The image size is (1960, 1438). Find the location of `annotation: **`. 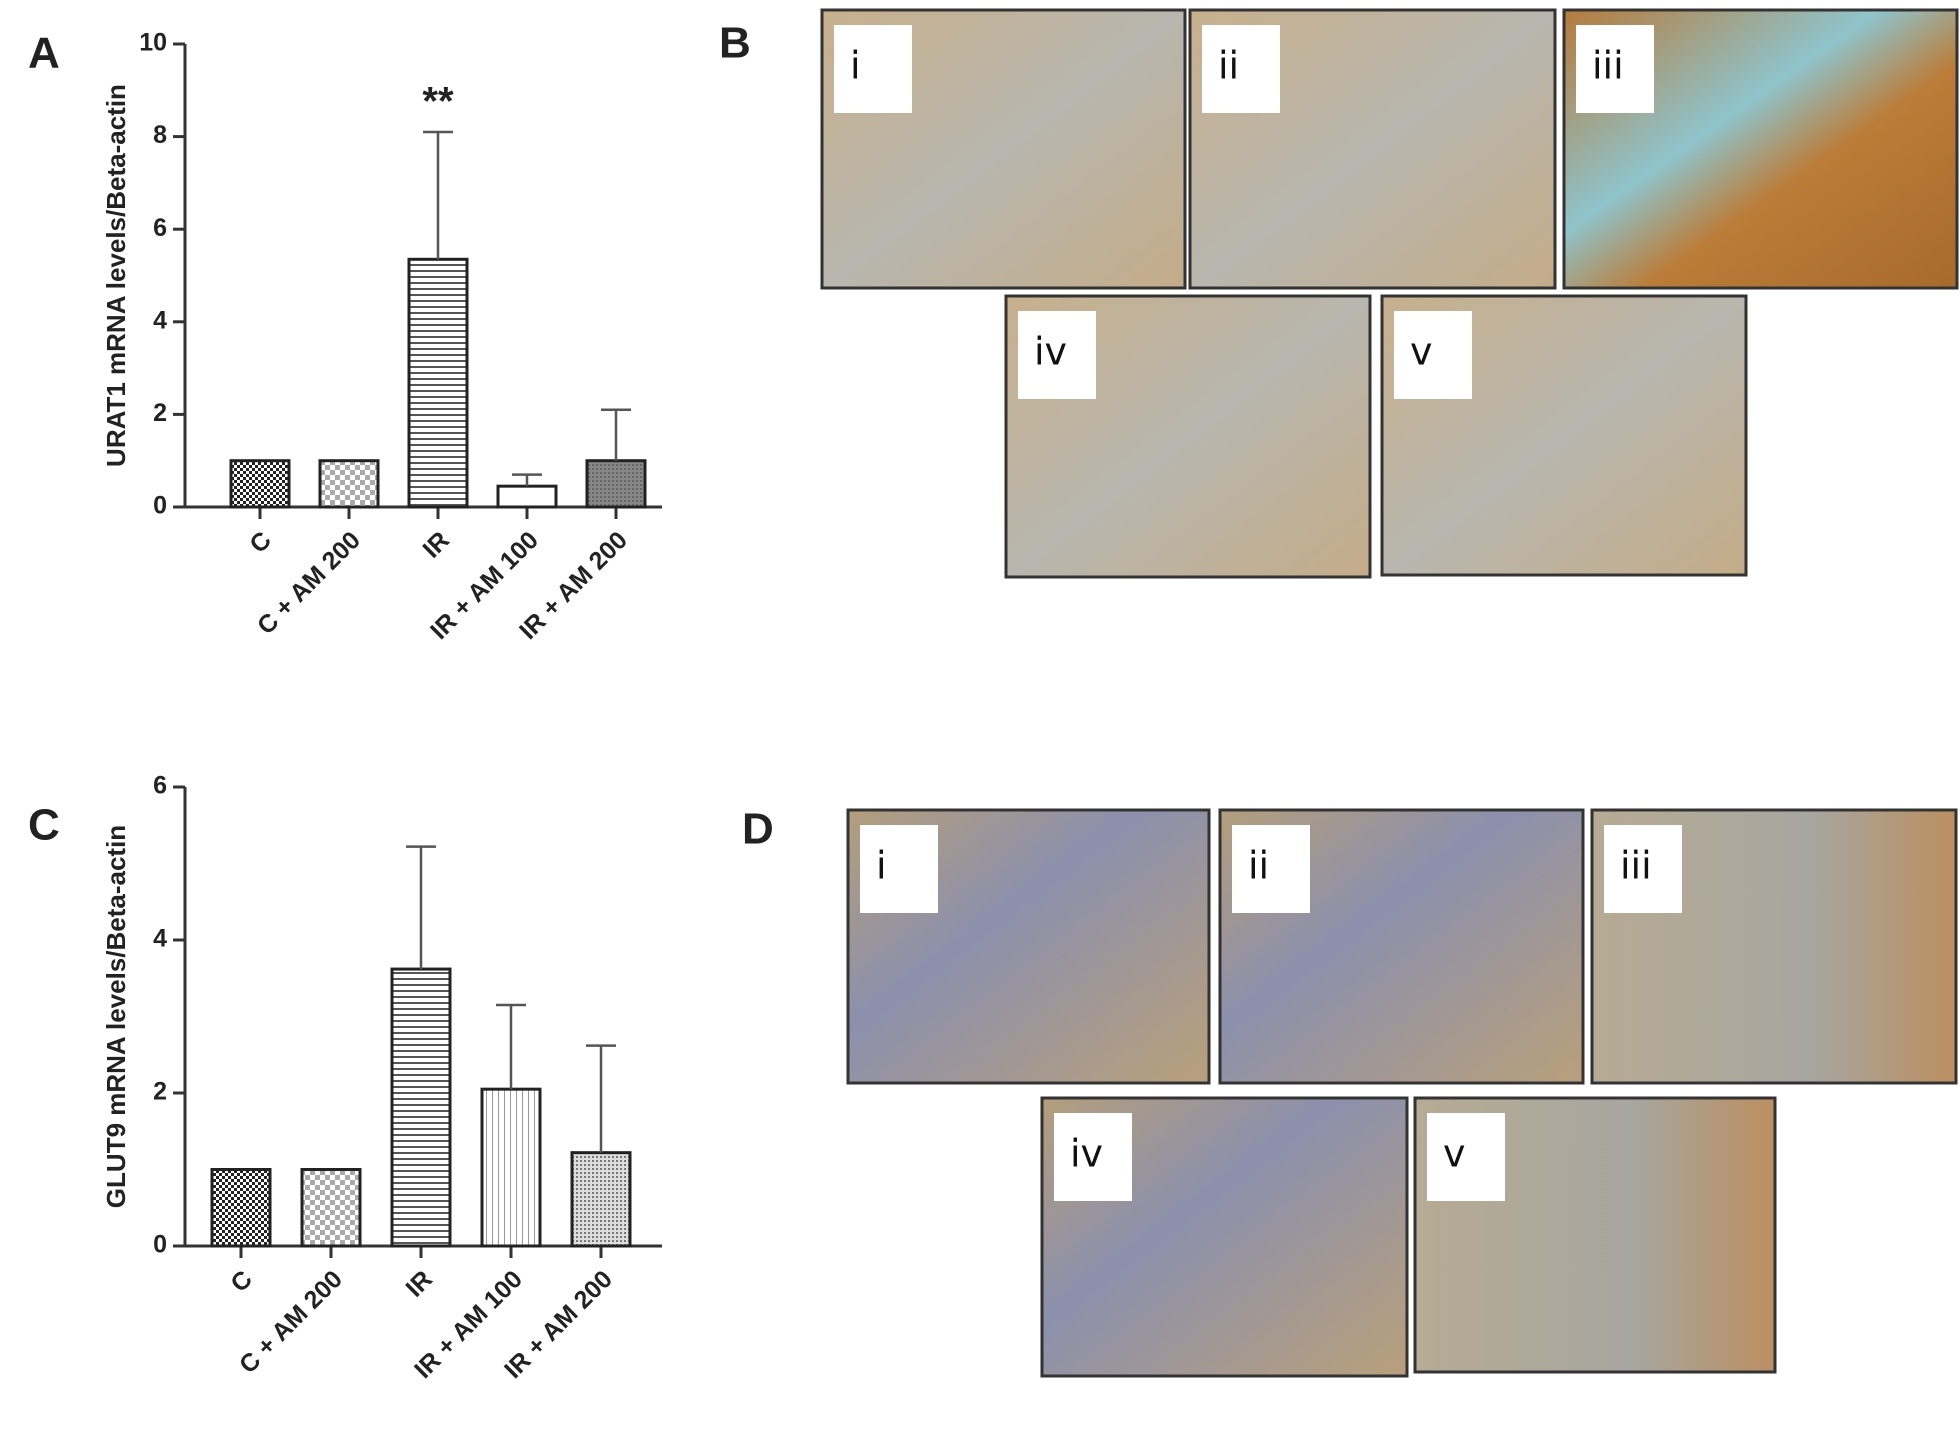

annotation: ** is located at coordinates (438, 102).